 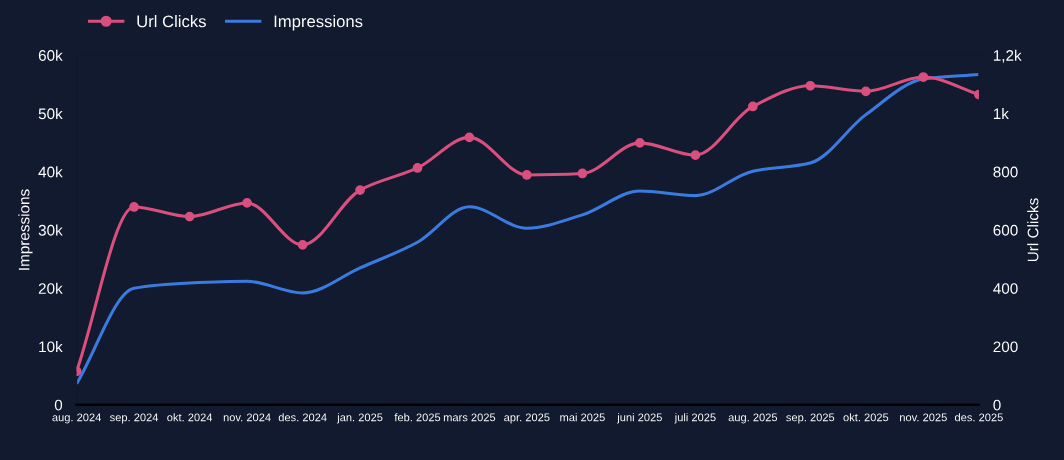 What do you see at coordinates (978, 417) in the screenshot?
I see `x-tick-label: des. 2025` at bounding box center [978, 417].